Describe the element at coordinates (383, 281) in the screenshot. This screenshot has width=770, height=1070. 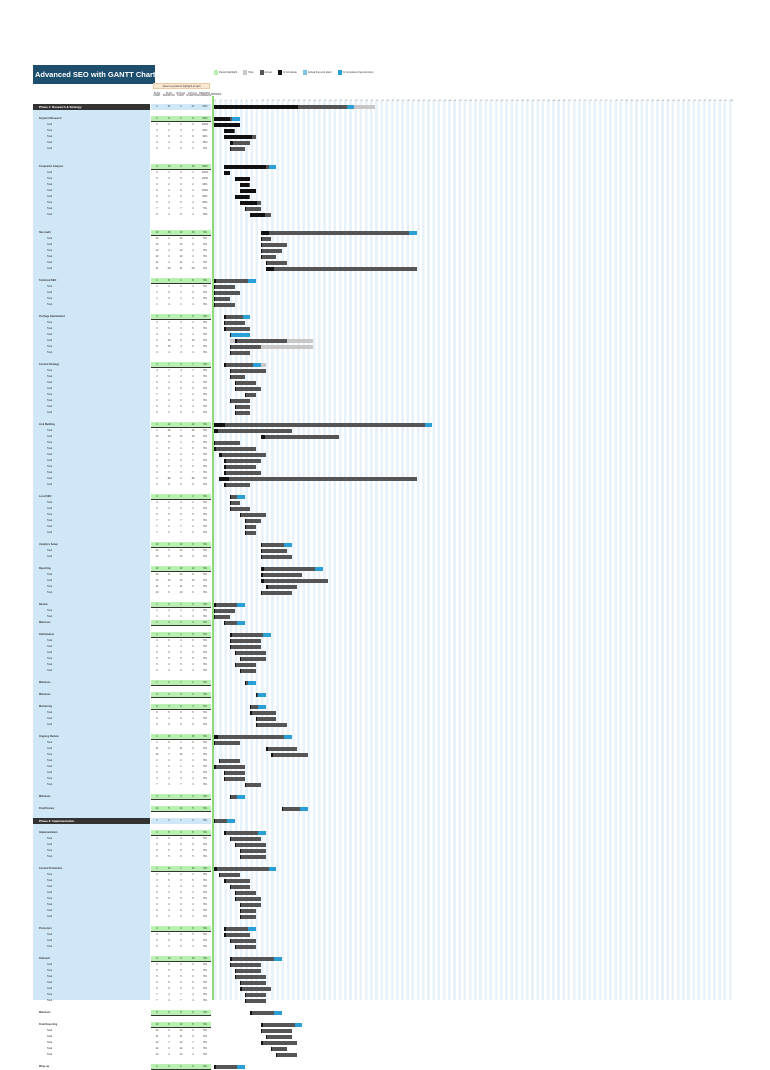
I see `table-row: Technical SEO 1 8 1 8 5%` at that location.